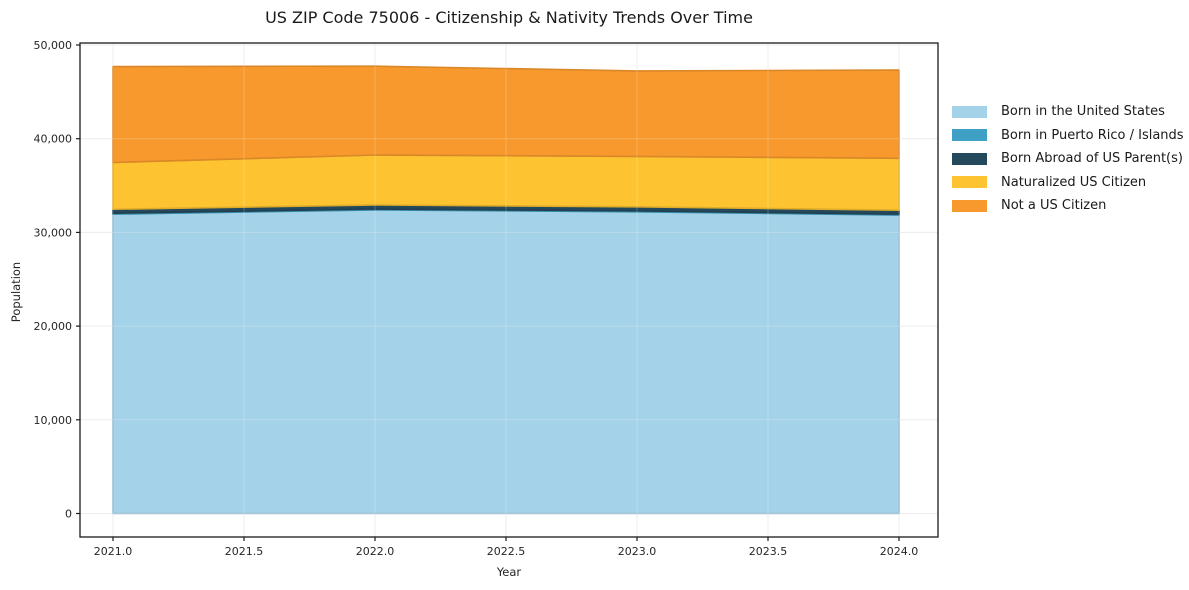 Image resolution: width=1189 pixels, height=590 pixels. What do you see at coordinates (969, 135) in the screenshot?
I see `legend-swatch-puerto-rico-icon` at bounding box center [969, 135].